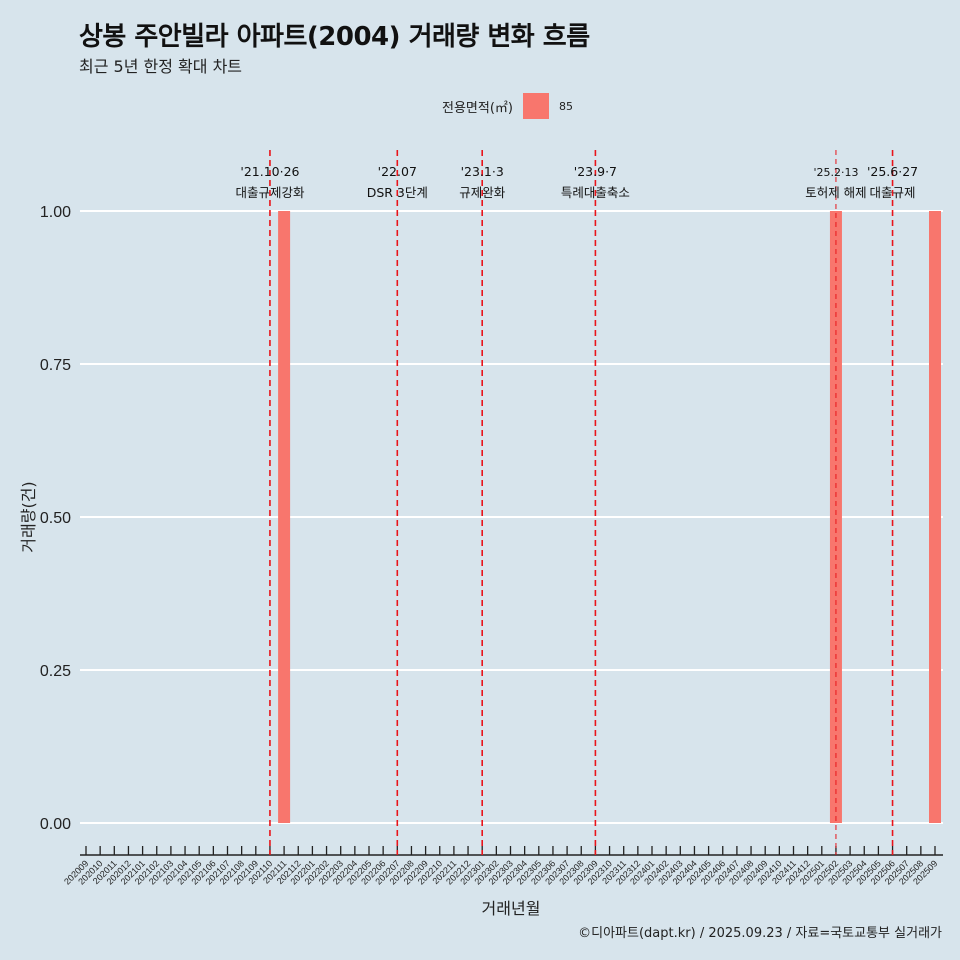 This screenshot has height=960, width=960. What do you see at coordinates (397, 192) in the screenshot?
I see `event-label: DSR 3단계` at bounding box center [397, 192].